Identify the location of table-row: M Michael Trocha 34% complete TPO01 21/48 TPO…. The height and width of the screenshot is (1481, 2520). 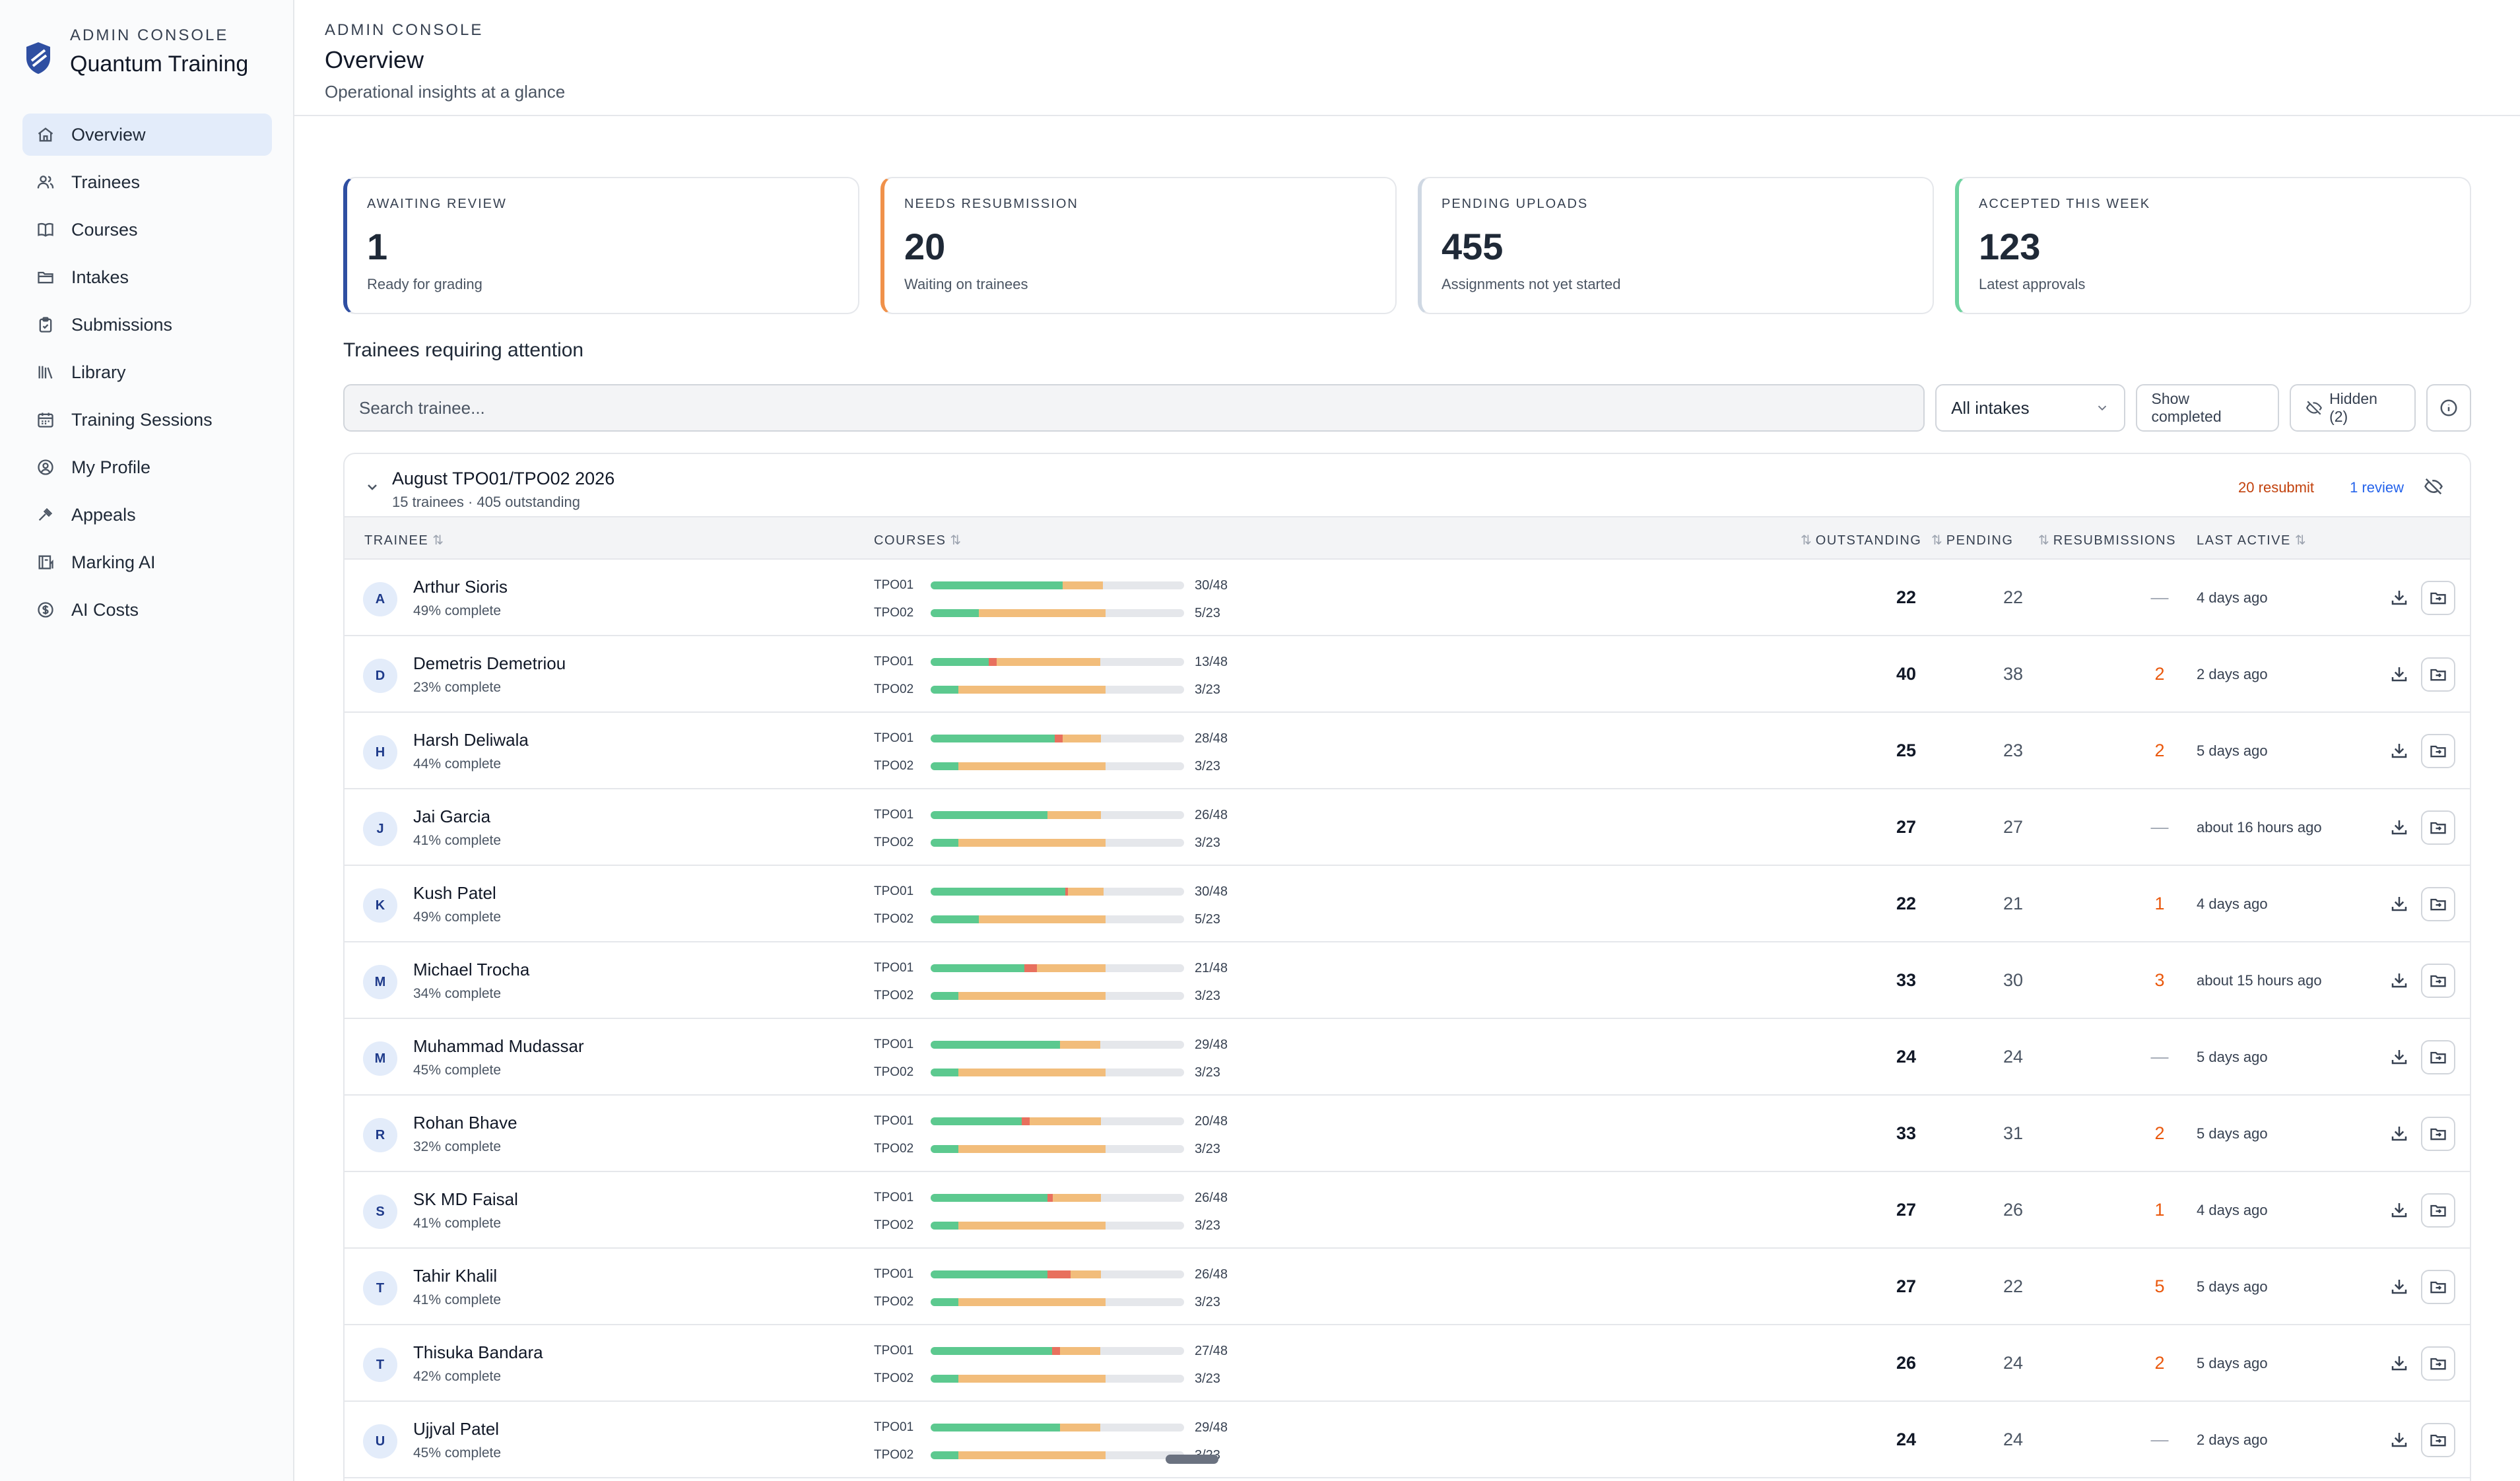
(1407, 981).